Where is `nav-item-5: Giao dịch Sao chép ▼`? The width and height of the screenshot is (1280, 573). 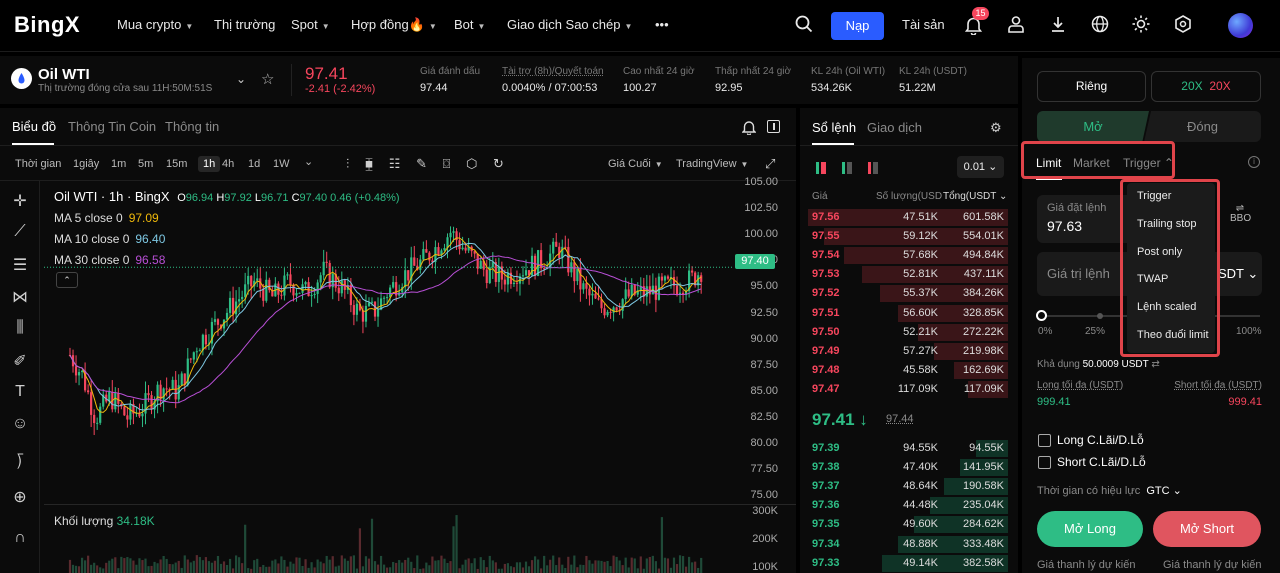
nav-item-5: Giao dịch Sao chép ▼ is located at coordinates (569, 24).